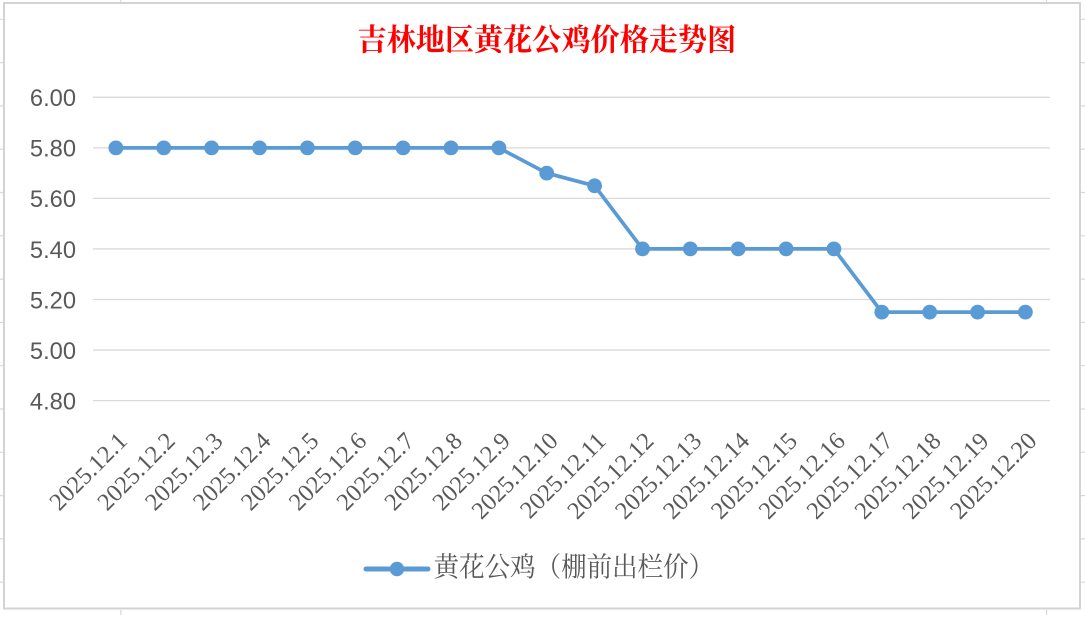  Describe the element at coordinates (53, 352) in the screenshot. I see `svg-text: 5.00` at that location.